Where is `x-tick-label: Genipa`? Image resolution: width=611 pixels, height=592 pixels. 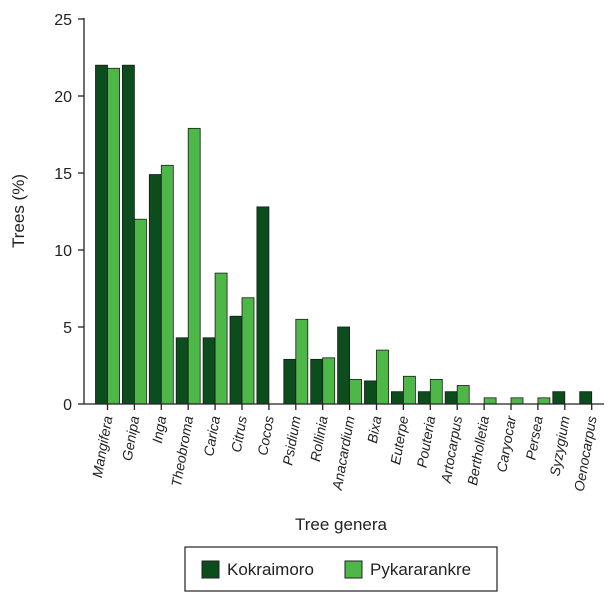 x-tick-label: Genipa is located at coordinates (131, 438).